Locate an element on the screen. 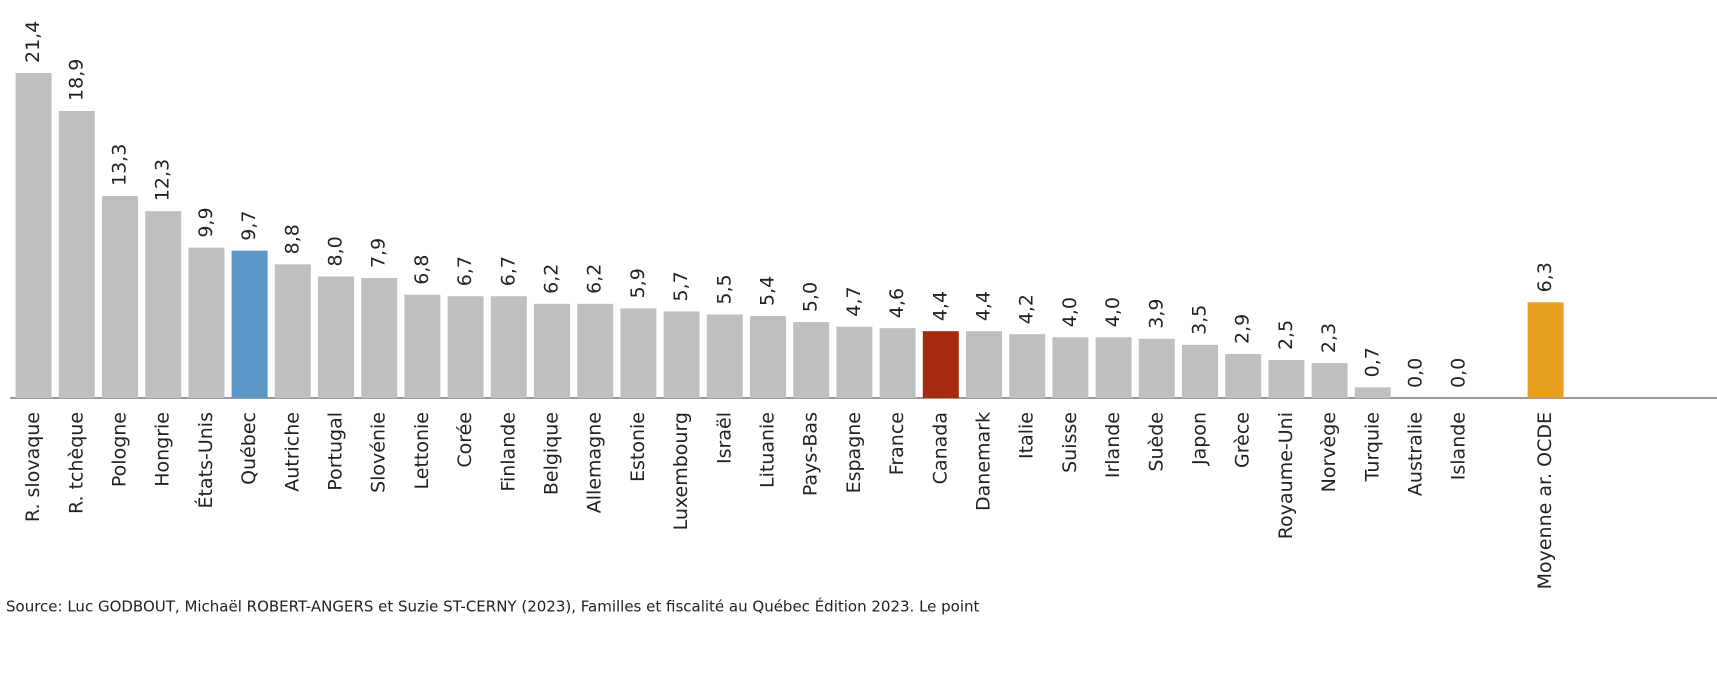 The height and width of the screenshot is (675, 1717). x-tick-label: Japon is located at coordinates (1200, 439).